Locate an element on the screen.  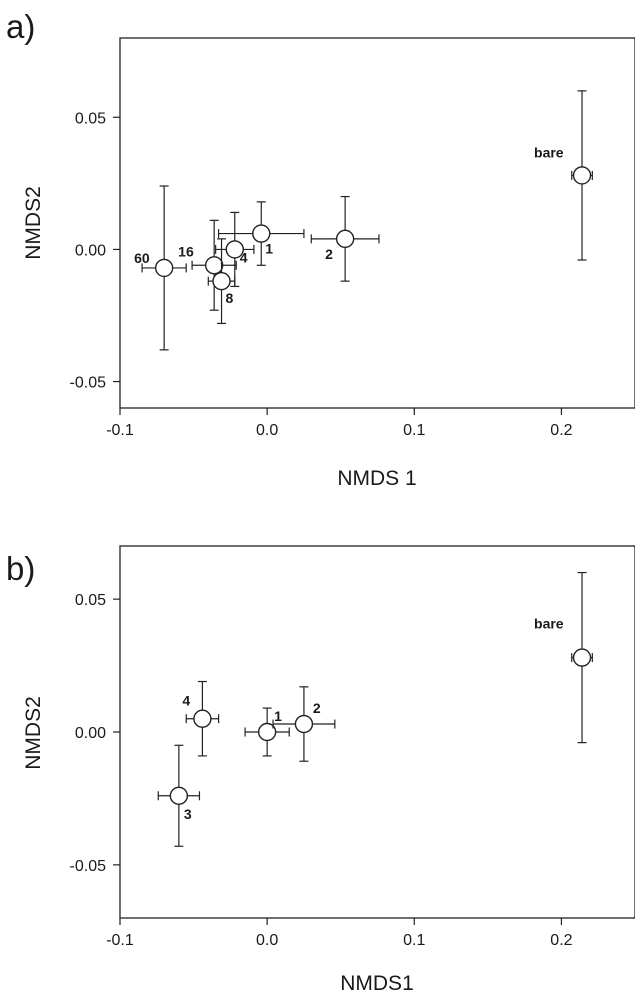
data-point-16: 16 is located at coordinates (207, 265).